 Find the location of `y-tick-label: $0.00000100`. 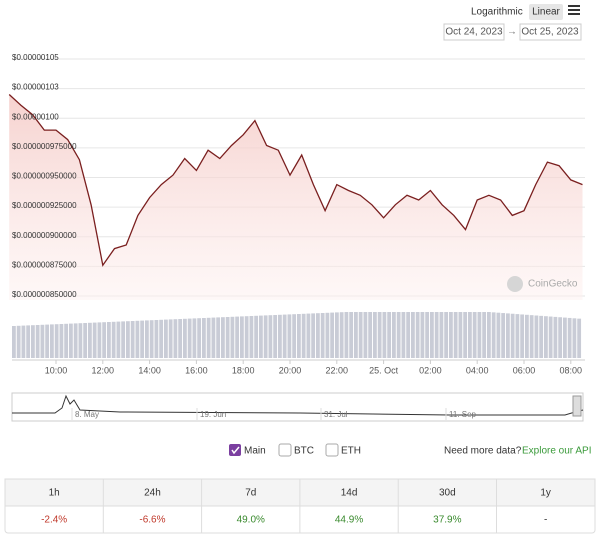

y-tick-label: $0.00000100 is located at coordinates (35, 116).